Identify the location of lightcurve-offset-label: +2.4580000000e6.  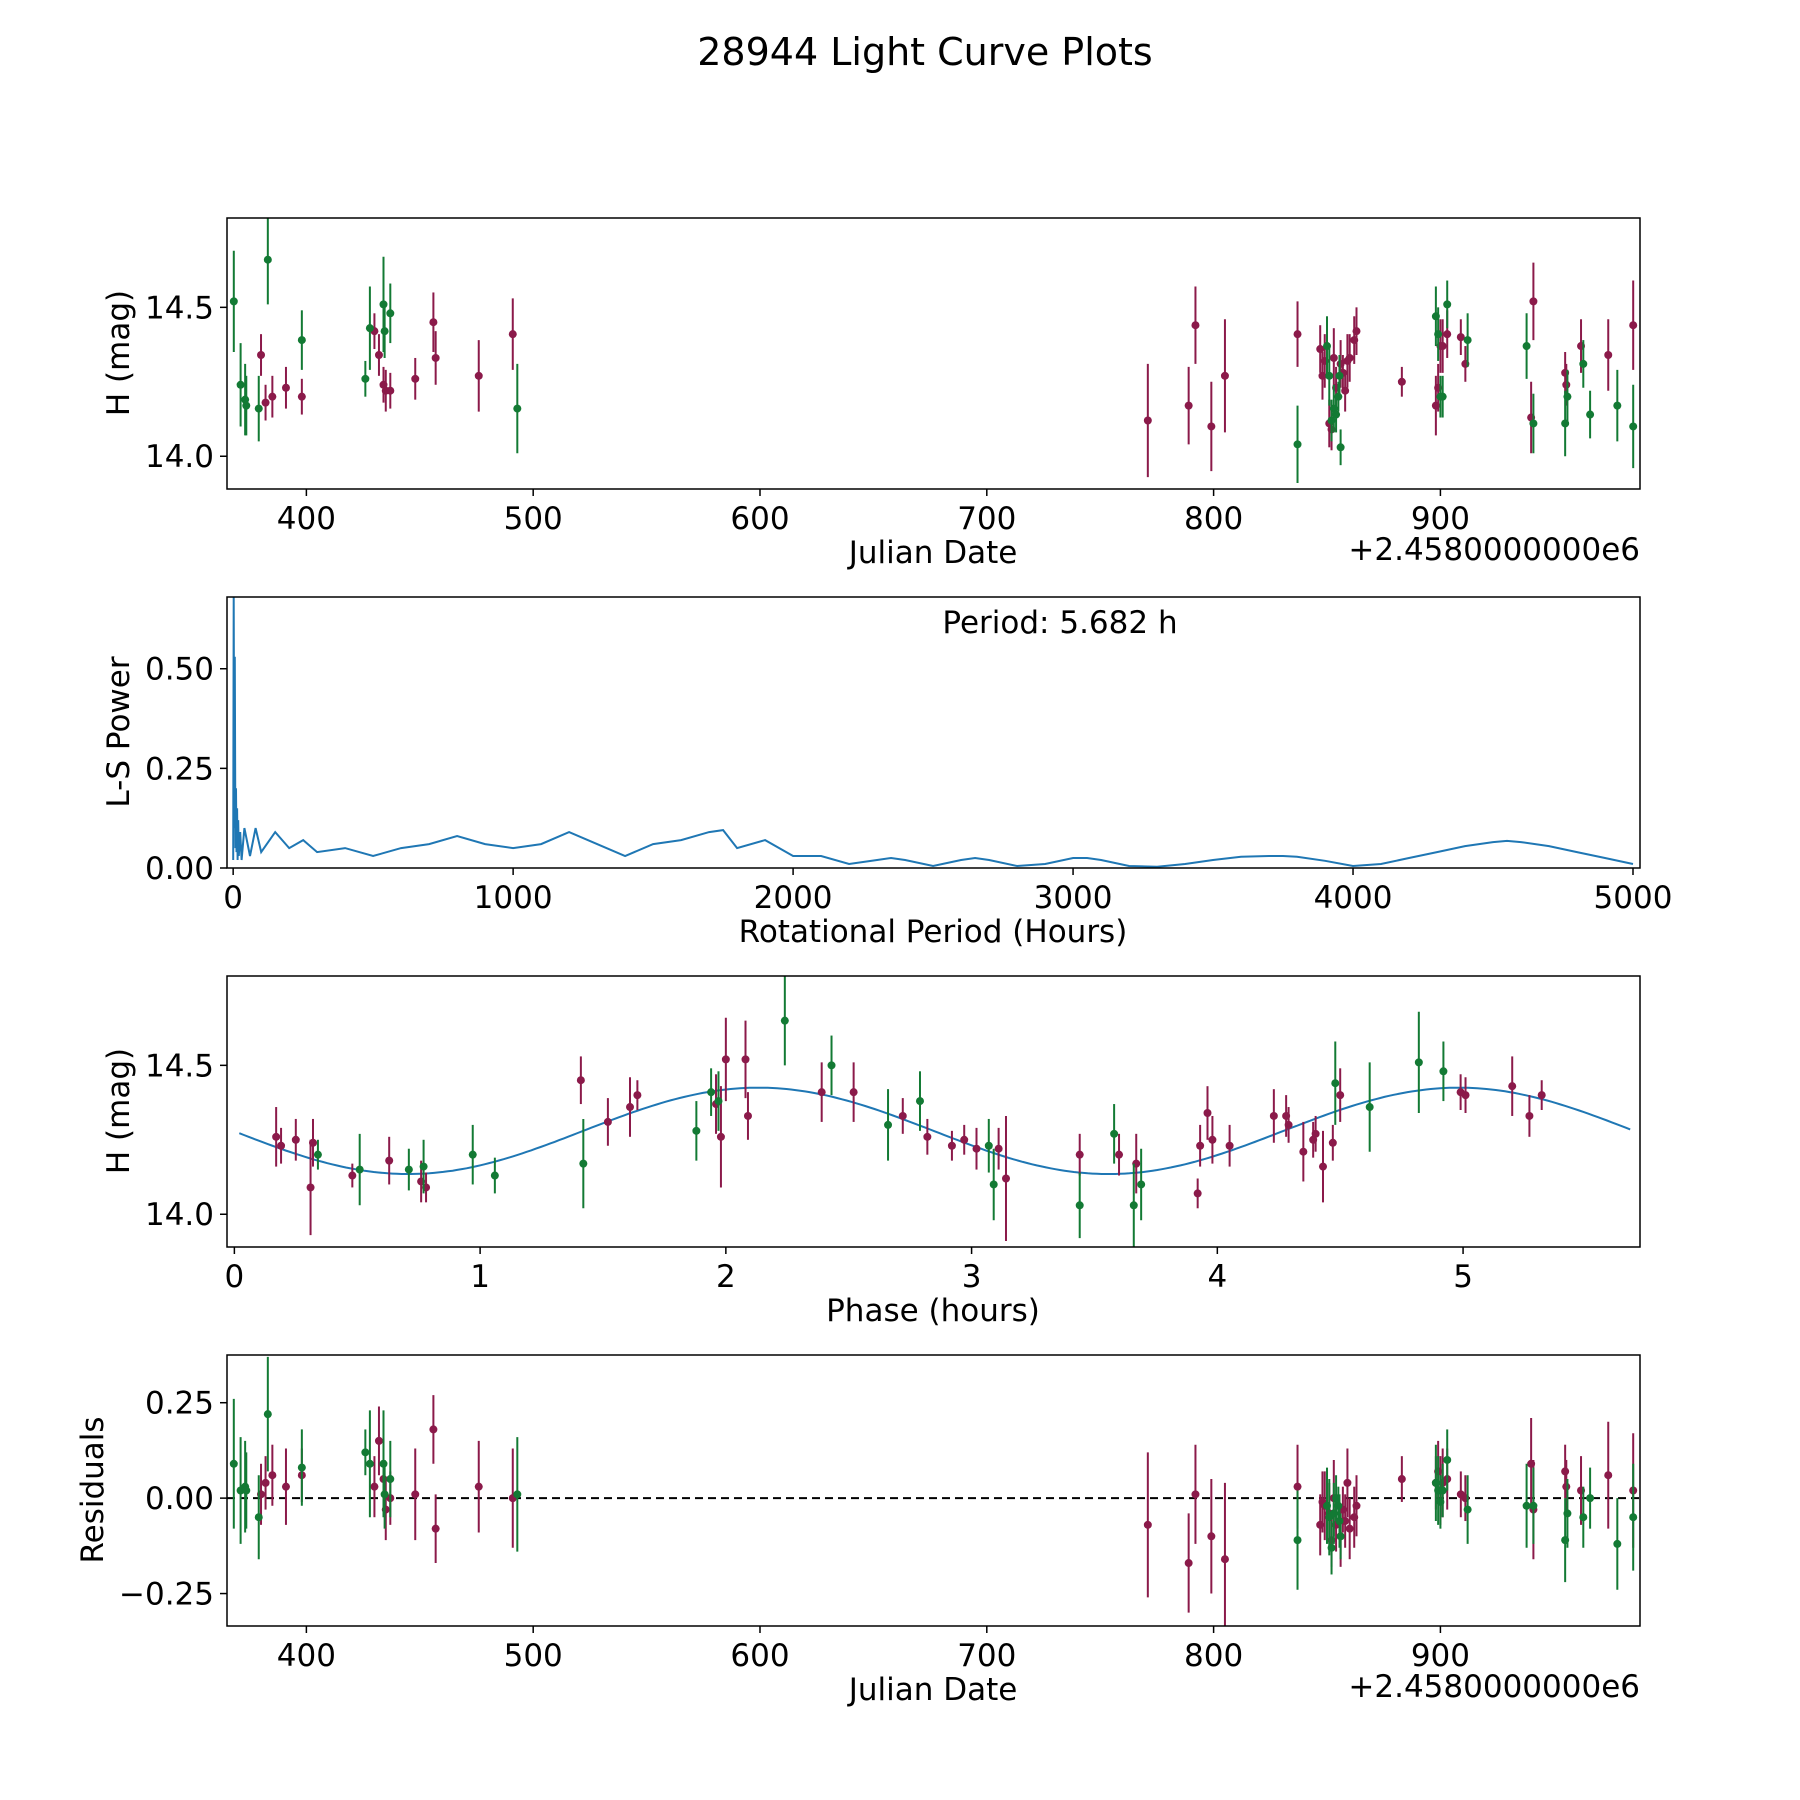
(1494, 550).